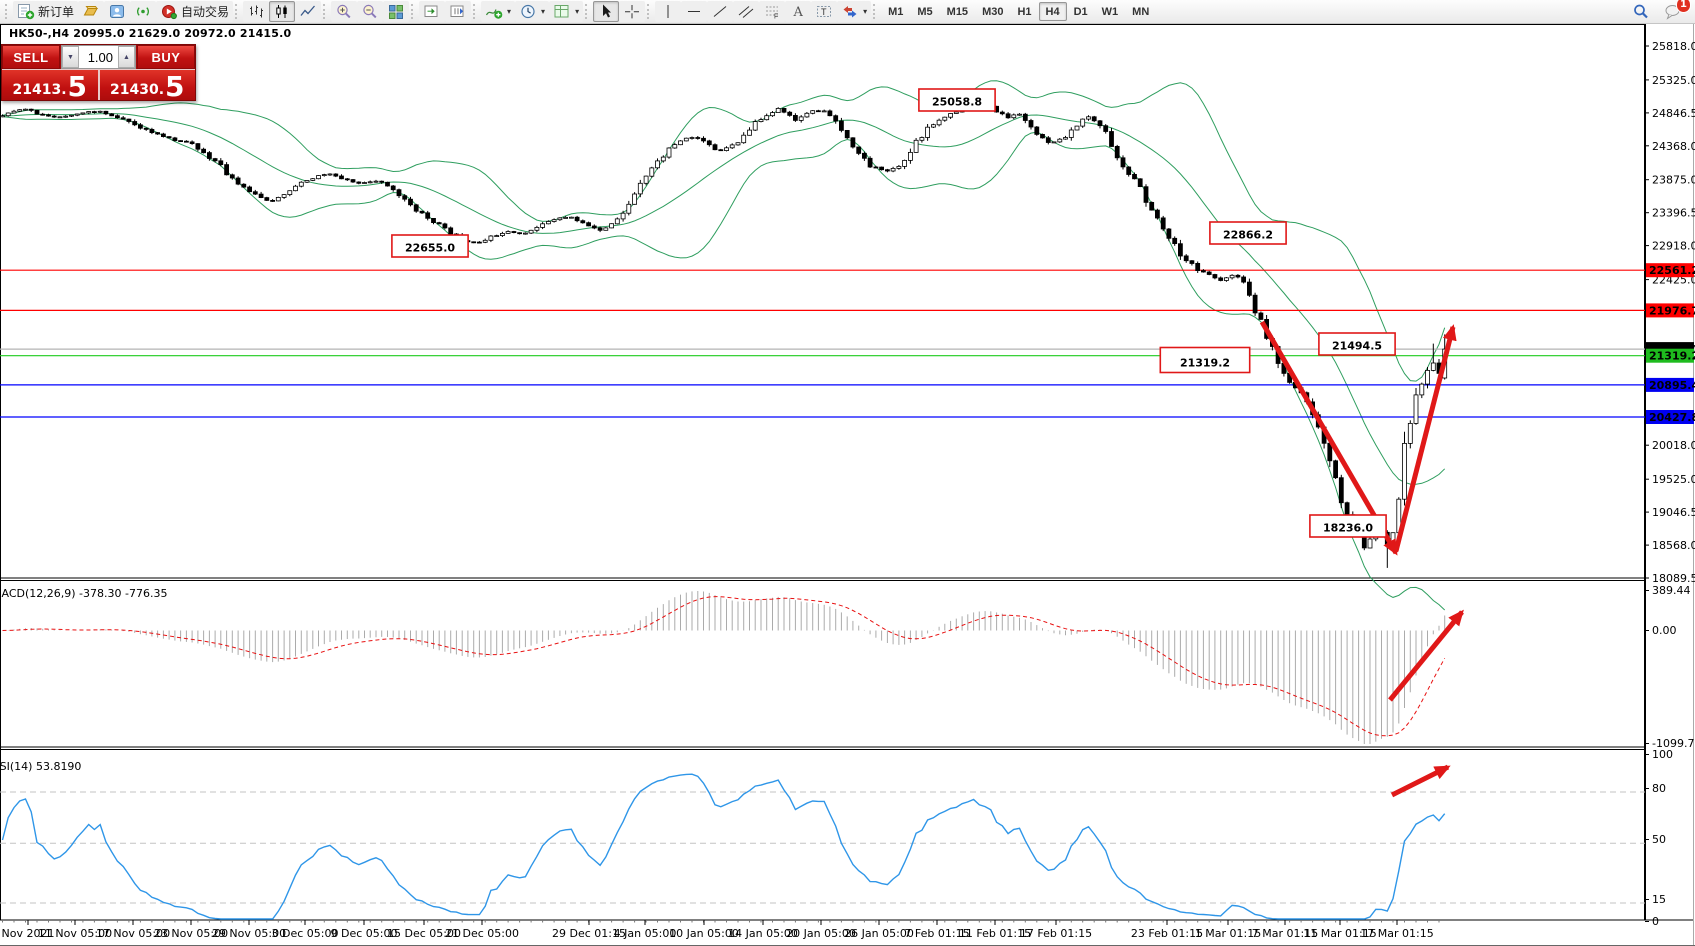  I want to click on price-tick-label: 23396.5, so click(1673, 213).